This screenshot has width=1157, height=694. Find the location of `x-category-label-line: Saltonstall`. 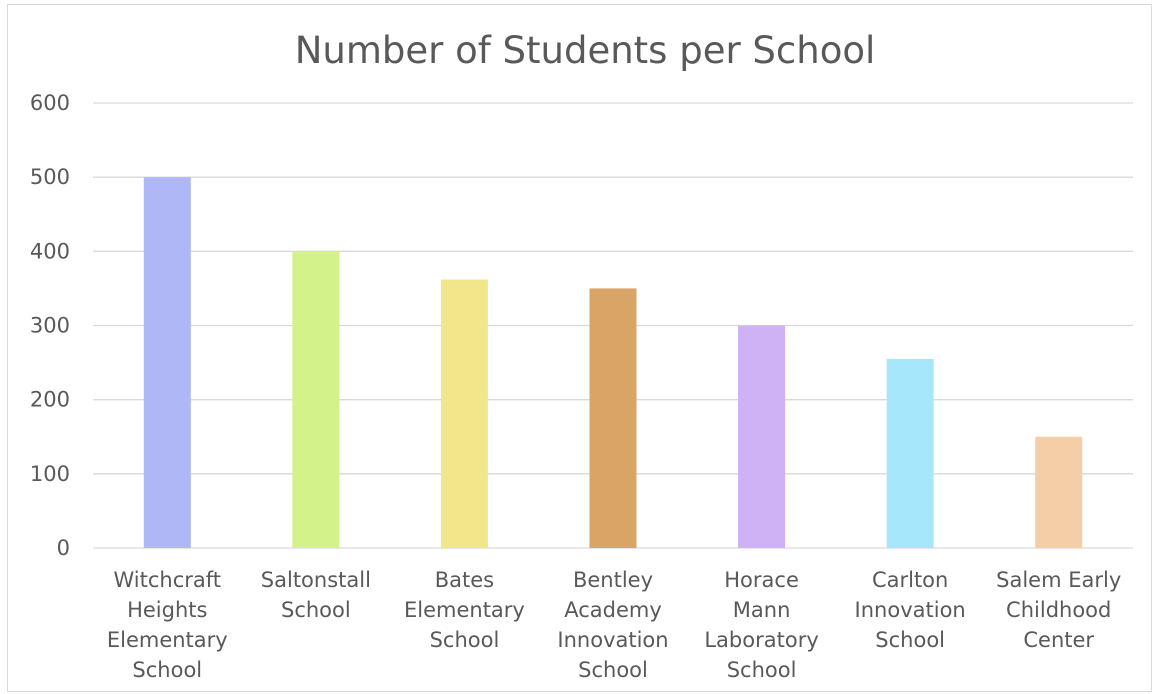

x-category-label-line: Saltonstall is located at coordinates (316, 580).